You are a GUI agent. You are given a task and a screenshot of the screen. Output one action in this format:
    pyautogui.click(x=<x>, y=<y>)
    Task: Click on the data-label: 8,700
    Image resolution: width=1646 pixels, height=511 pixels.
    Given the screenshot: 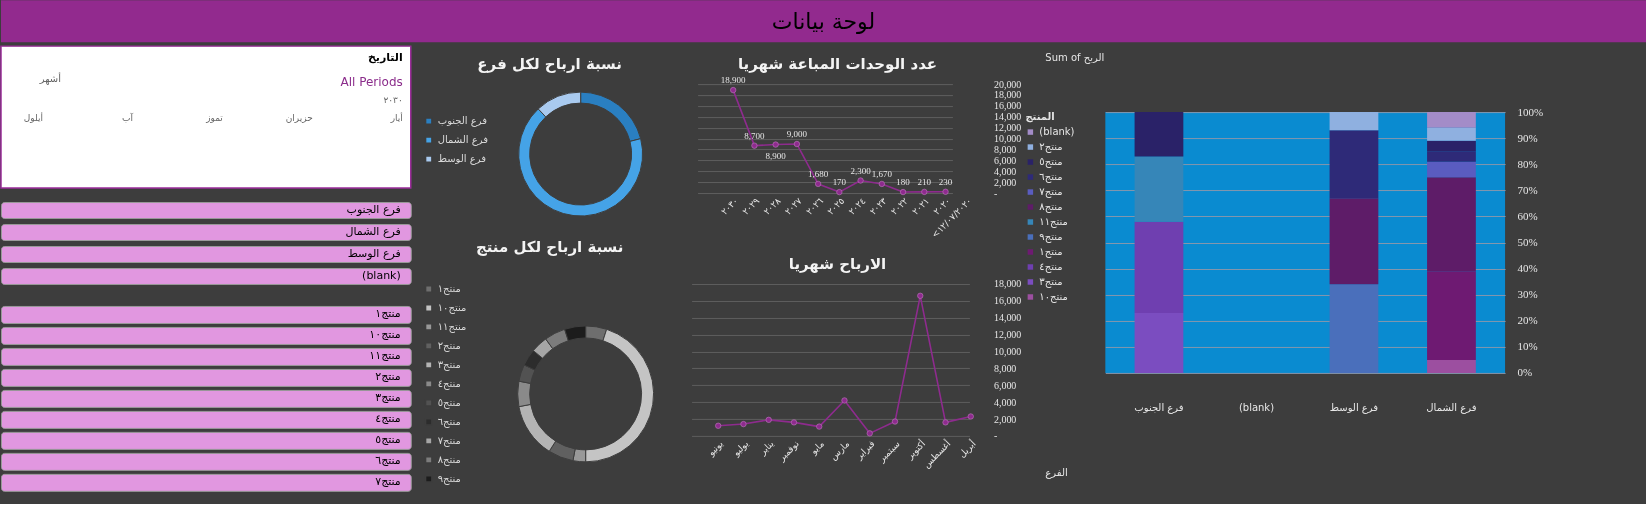 What is the action you would take?
    pyautogui.click(x=755, y=135)
    